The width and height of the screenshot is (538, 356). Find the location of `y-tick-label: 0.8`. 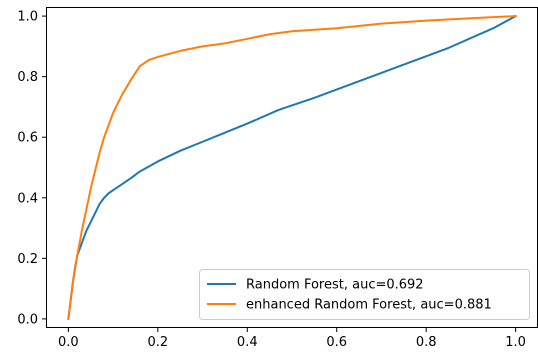

y-tick-label: 0.8 is located at coordinates (27, 77).